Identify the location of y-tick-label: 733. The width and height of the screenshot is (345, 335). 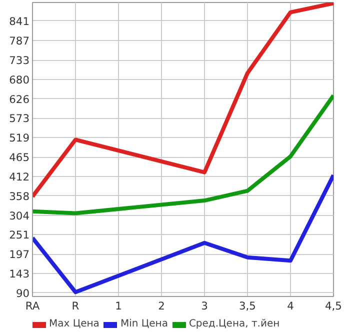
(19, 61).